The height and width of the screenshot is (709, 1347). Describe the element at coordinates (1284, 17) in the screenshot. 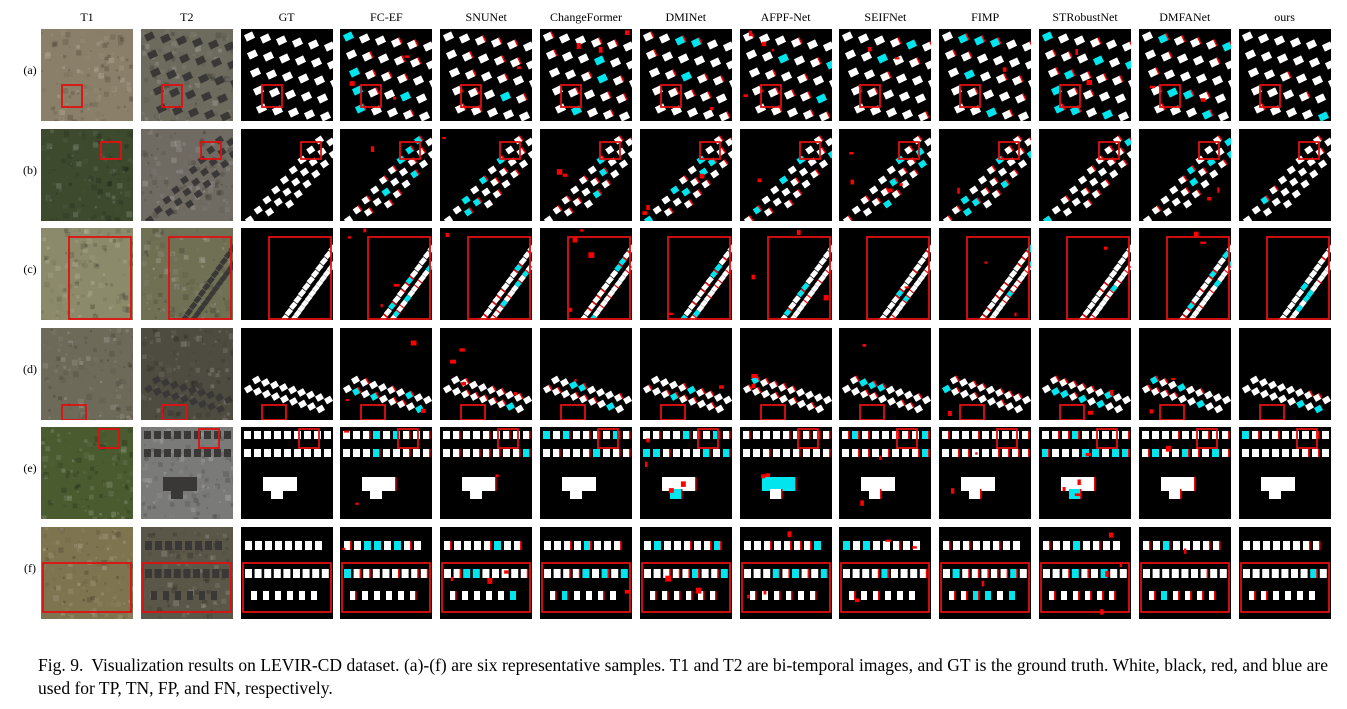

I see `column-header-12: ours` at that location.